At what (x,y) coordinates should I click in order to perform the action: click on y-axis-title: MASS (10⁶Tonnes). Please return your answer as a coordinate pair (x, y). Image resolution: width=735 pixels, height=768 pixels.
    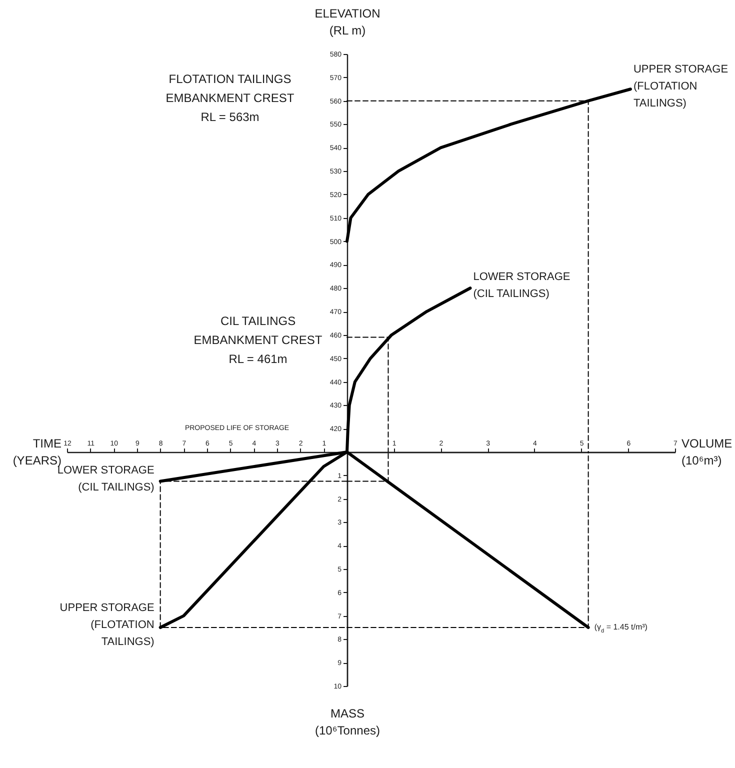
    Looking at the image, I should click on (347, 722).